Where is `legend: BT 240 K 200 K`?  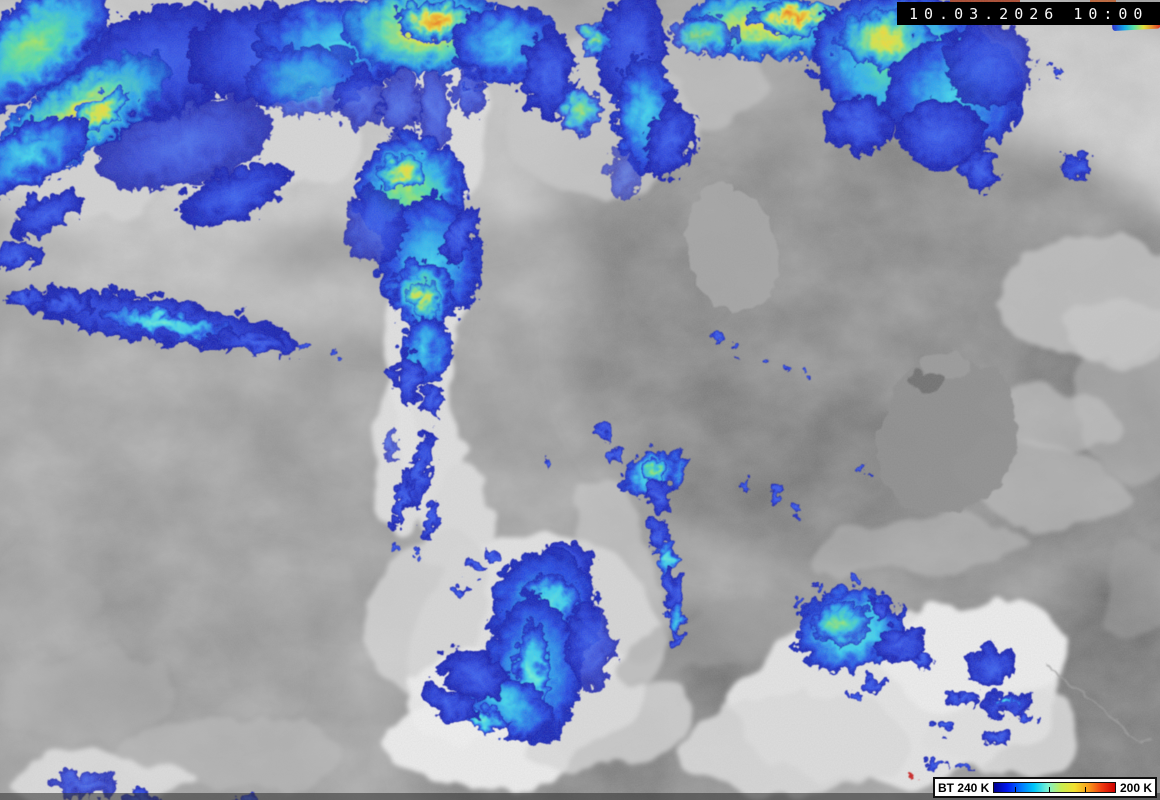 legend: BT 240 K 200 K is located at coordinates (1045, 787).